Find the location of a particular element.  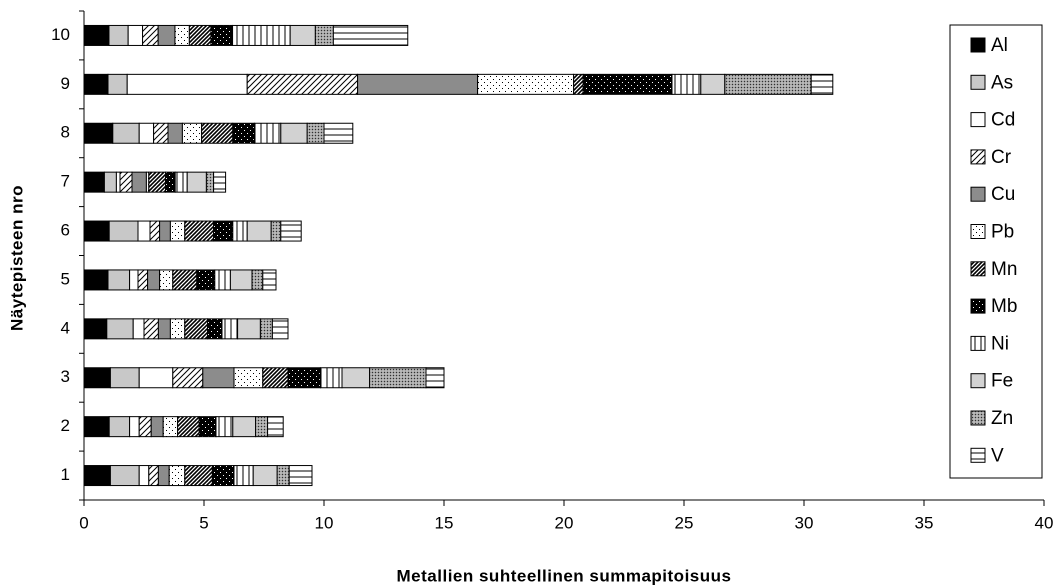

legend-box is located at coordinates (996, 251).